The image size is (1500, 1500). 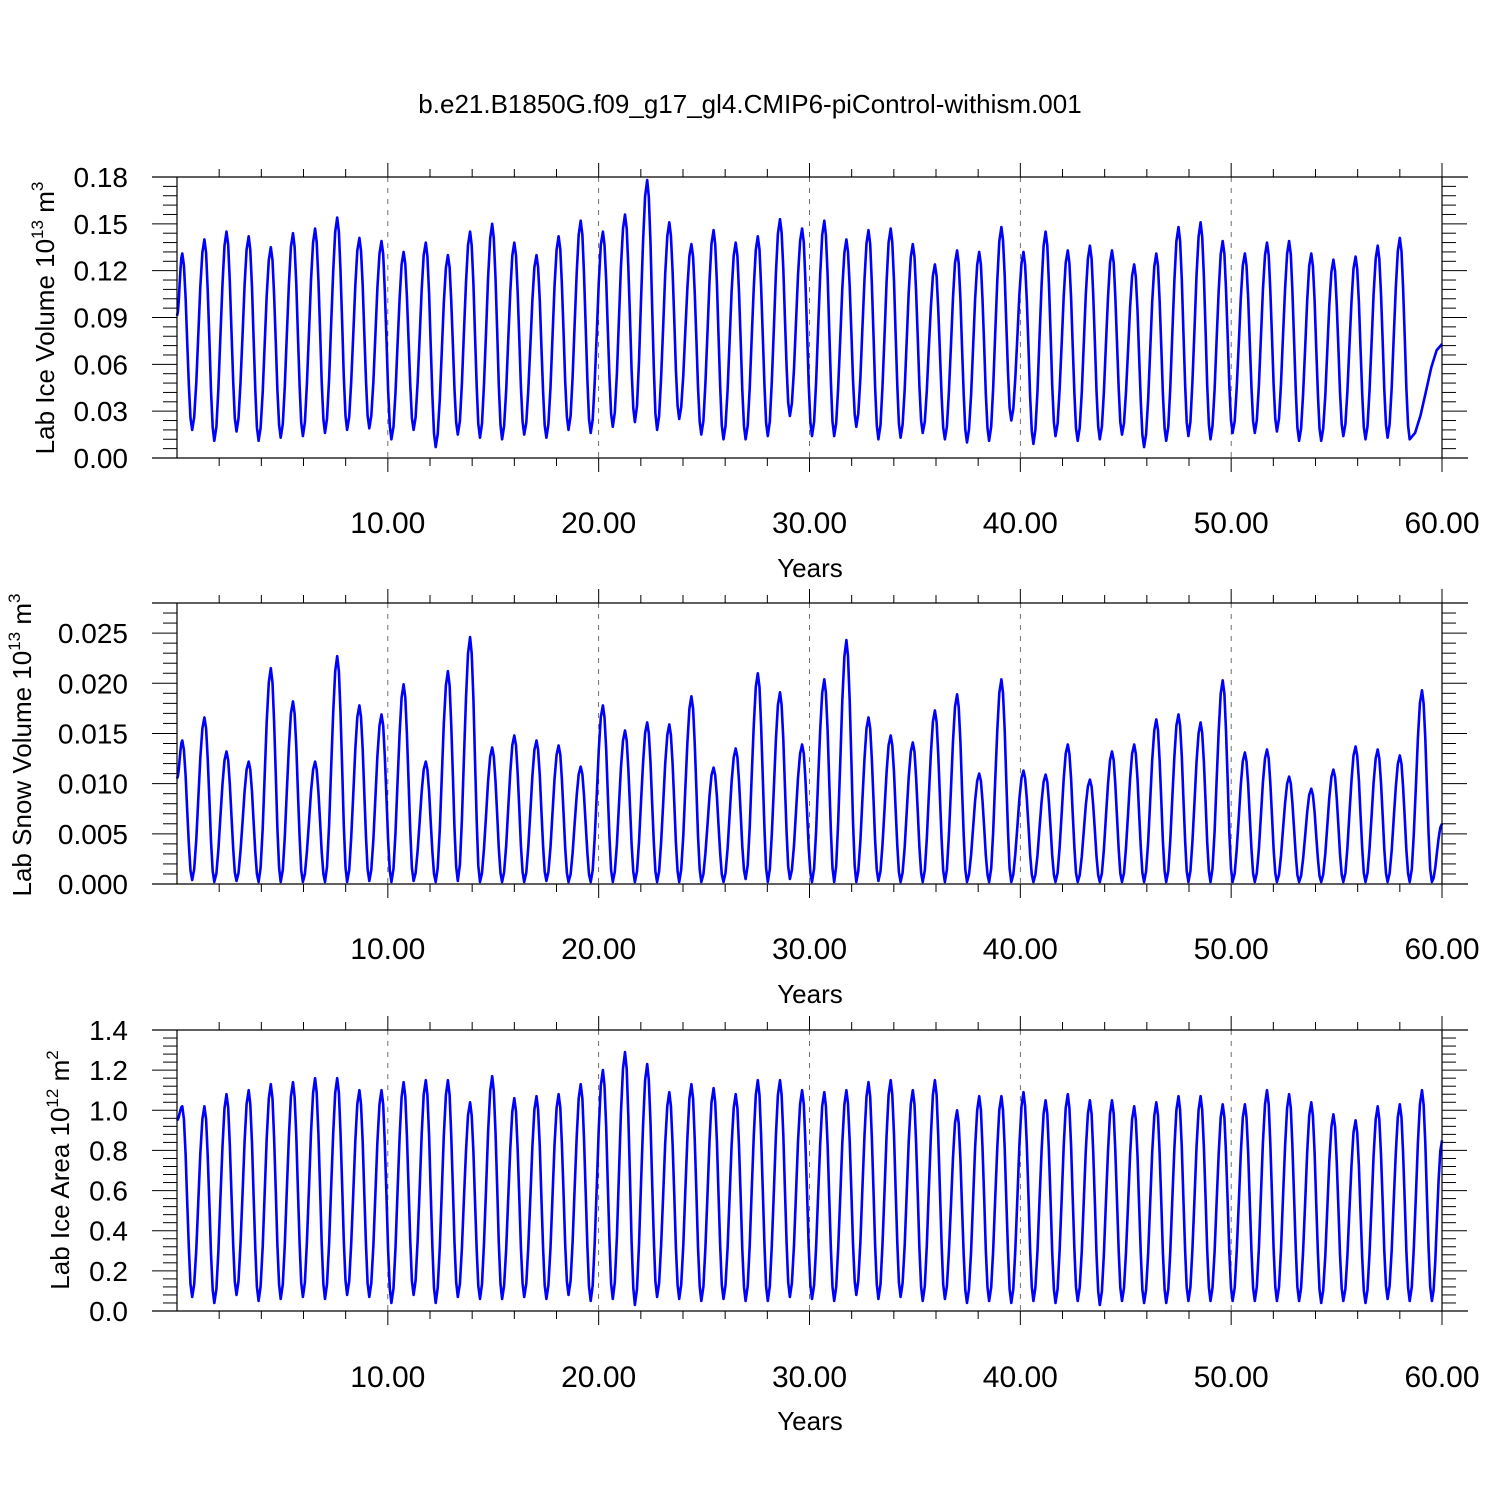 I want to click on y-axis-label-text: Lab Ice Area 10, so click(x=60, y=1199).